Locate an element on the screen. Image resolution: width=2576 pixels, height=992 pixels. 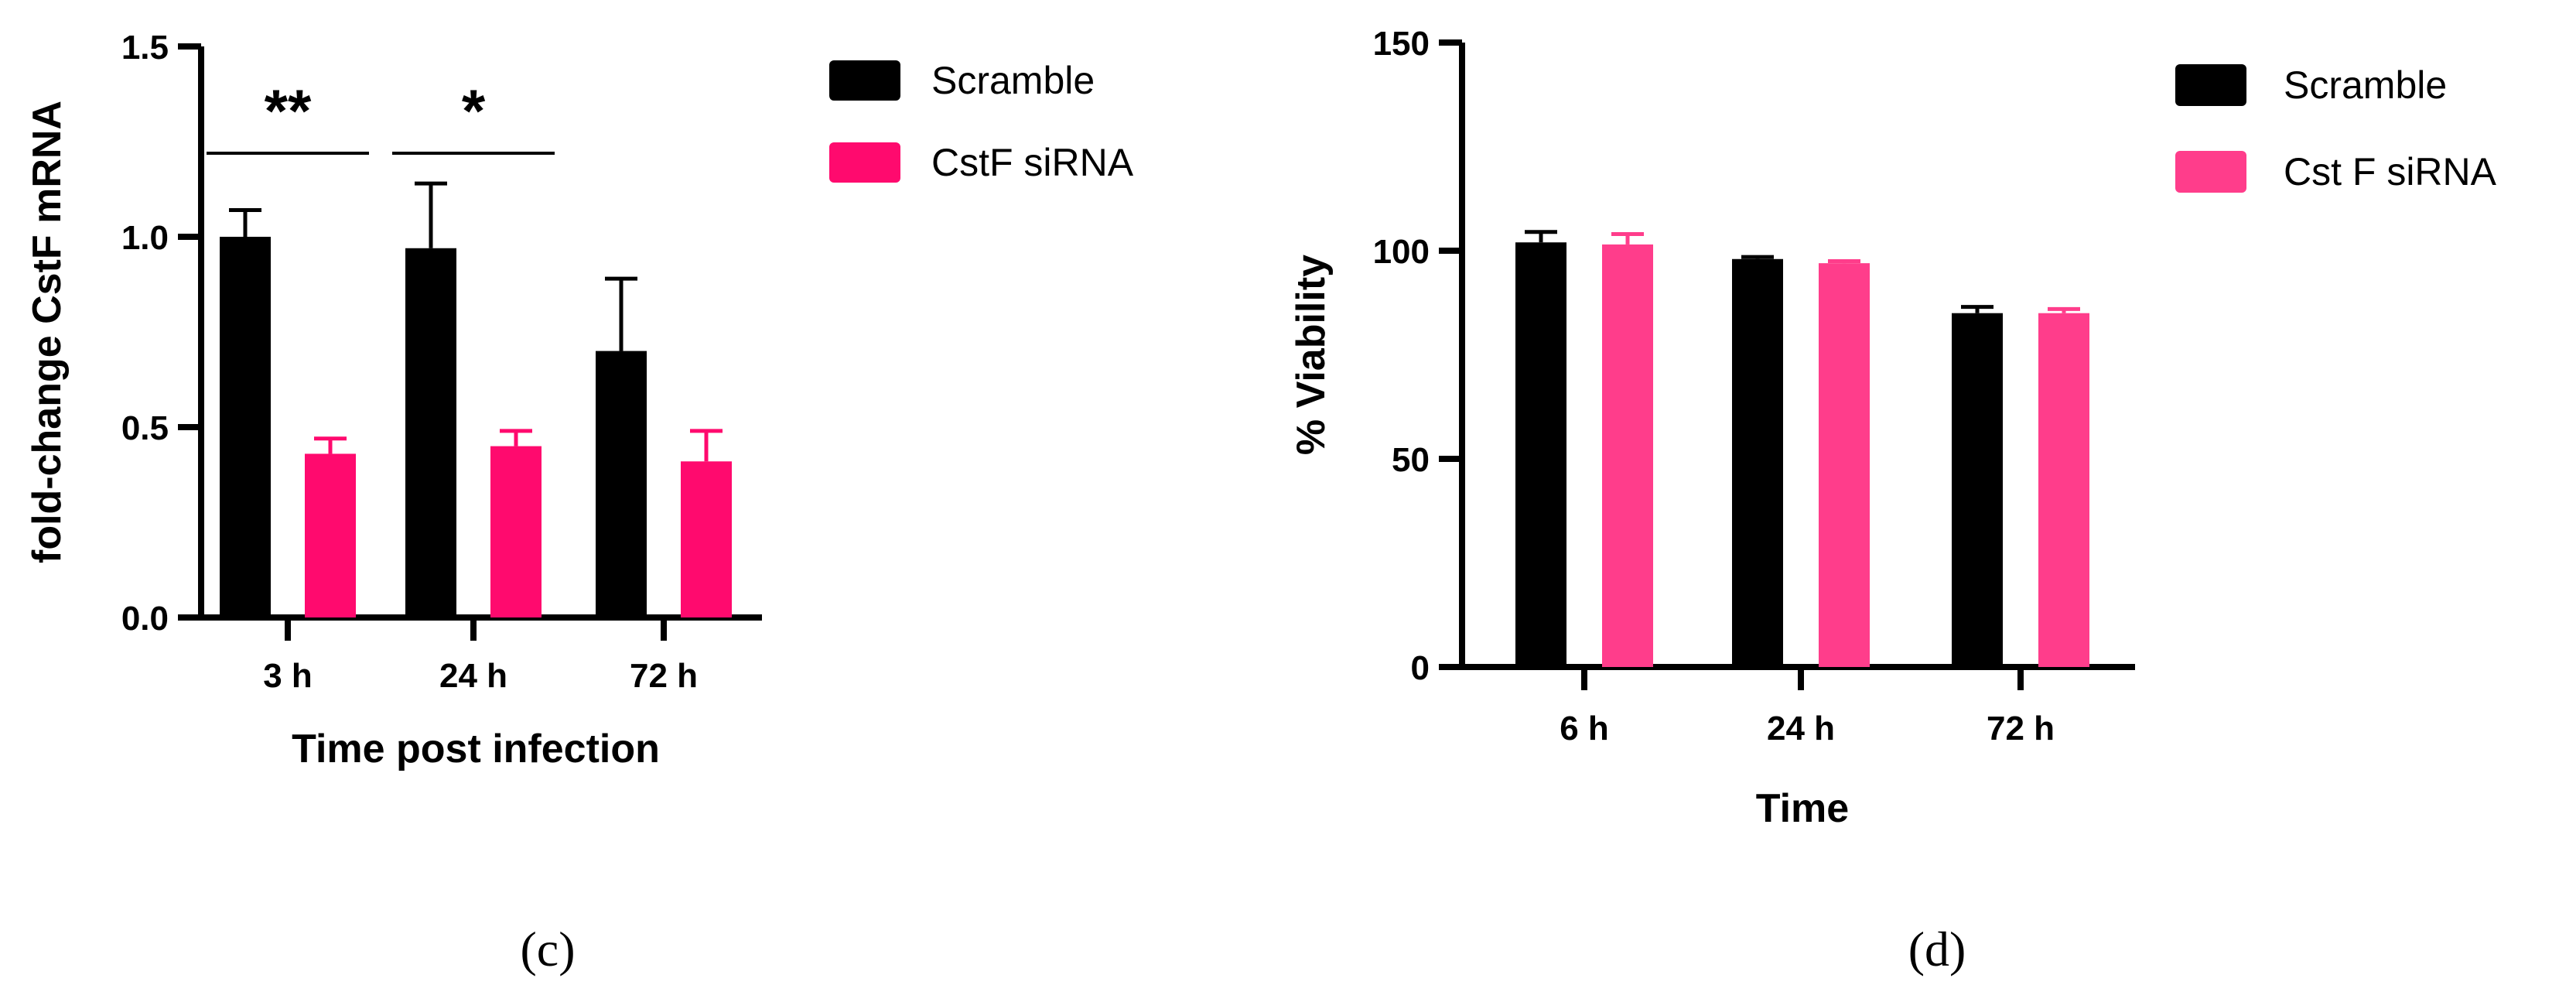
significance-label: ** is located at coordinates (288, 111).